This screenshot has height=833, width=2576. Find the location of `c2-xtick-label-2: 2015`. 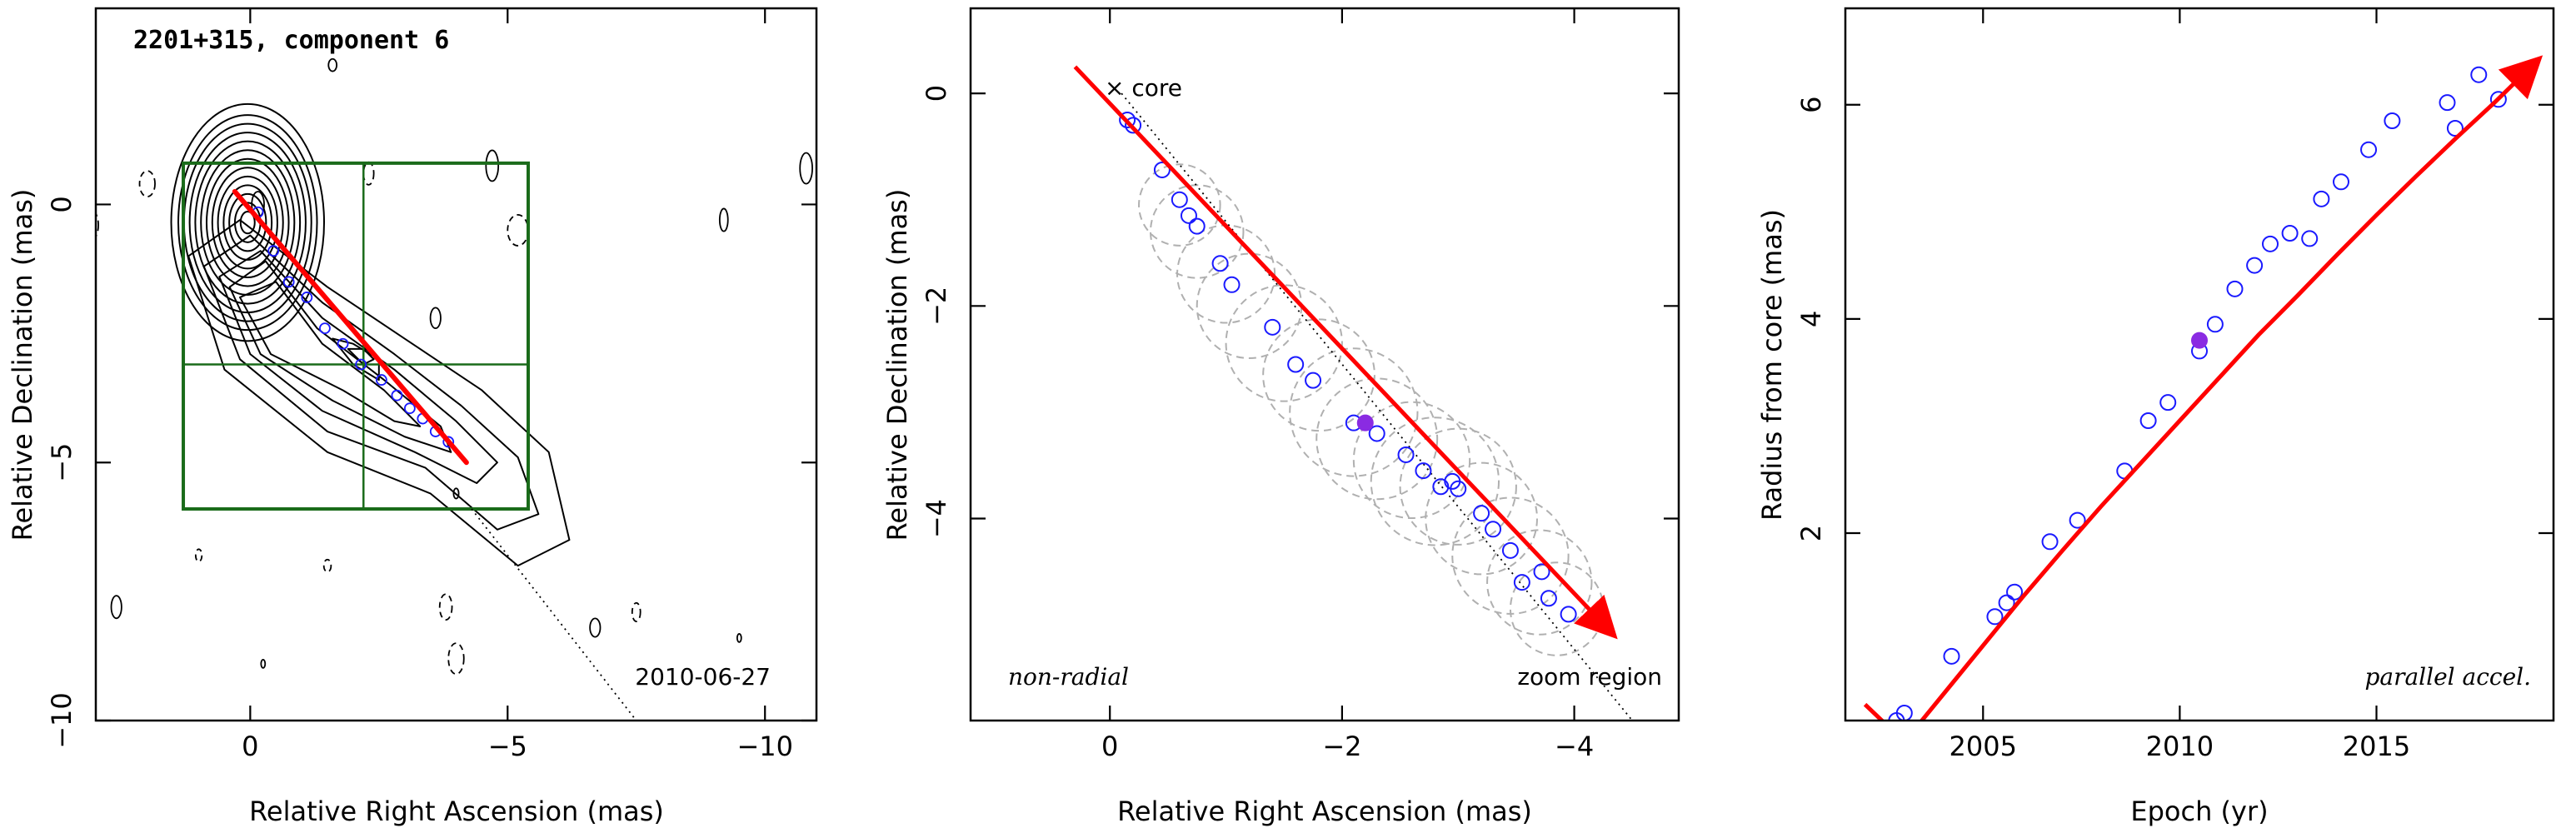

c2-xtick-label-2: 2015 is located at coordinates (2376, 746).